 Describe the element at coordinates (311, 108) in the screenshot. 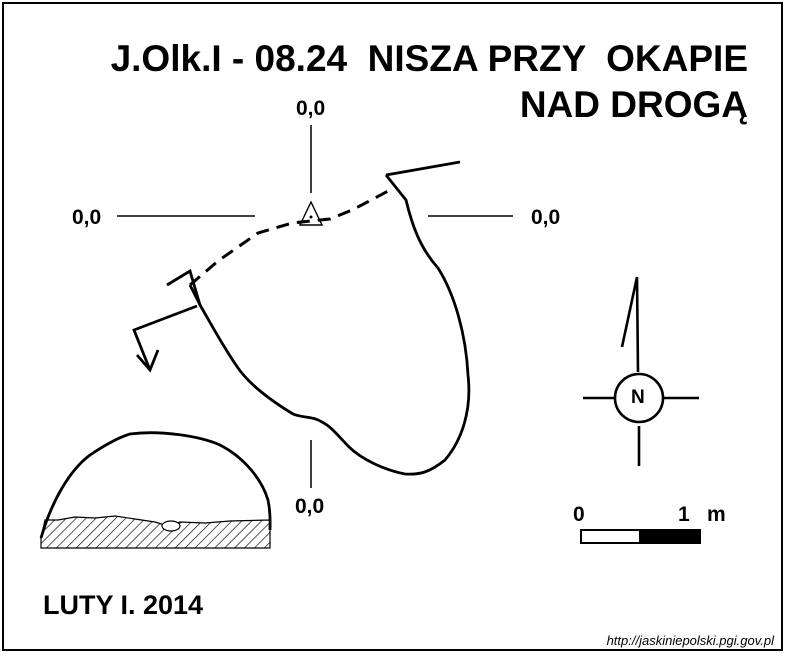

I see `elevation-top: 0,0` at that location.